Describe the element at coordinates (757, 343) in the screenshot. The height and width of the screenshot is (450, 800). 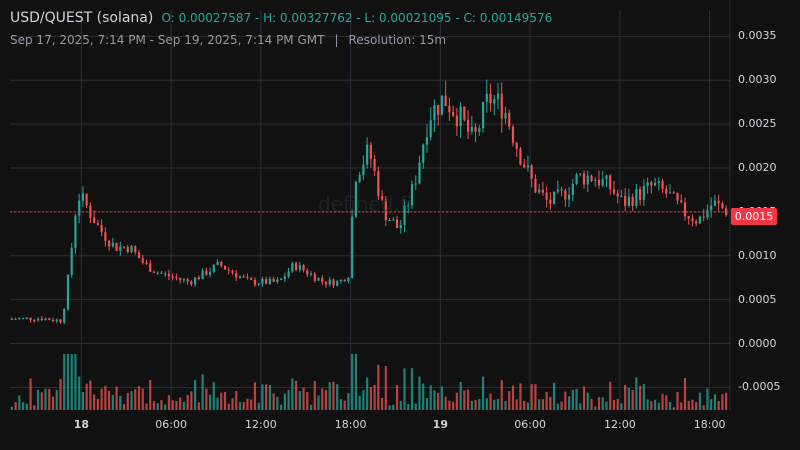
I see `y-tick-label: 0.0000` at that location.